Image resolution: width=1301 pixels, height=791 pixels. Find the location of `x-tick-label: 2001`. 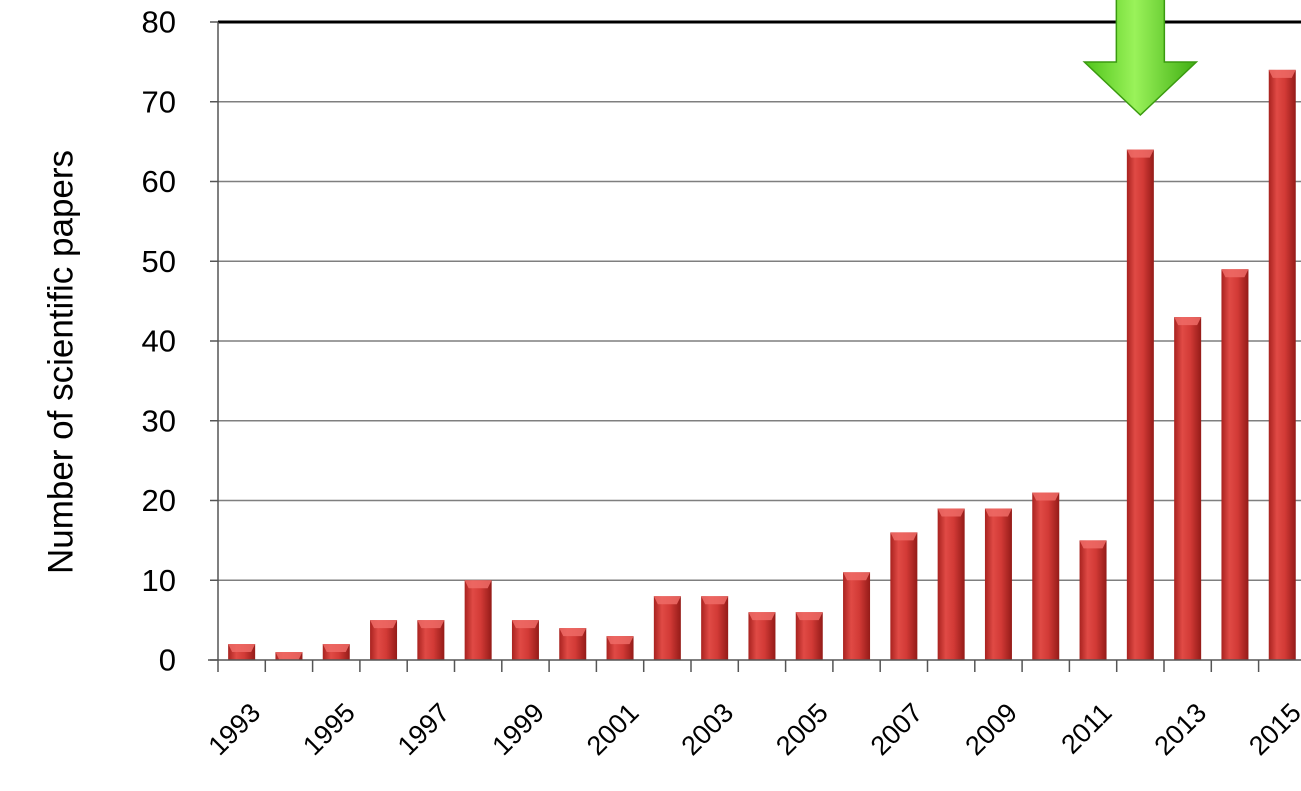

x-tick-label: 2001 is located at coordinates (613, 729).